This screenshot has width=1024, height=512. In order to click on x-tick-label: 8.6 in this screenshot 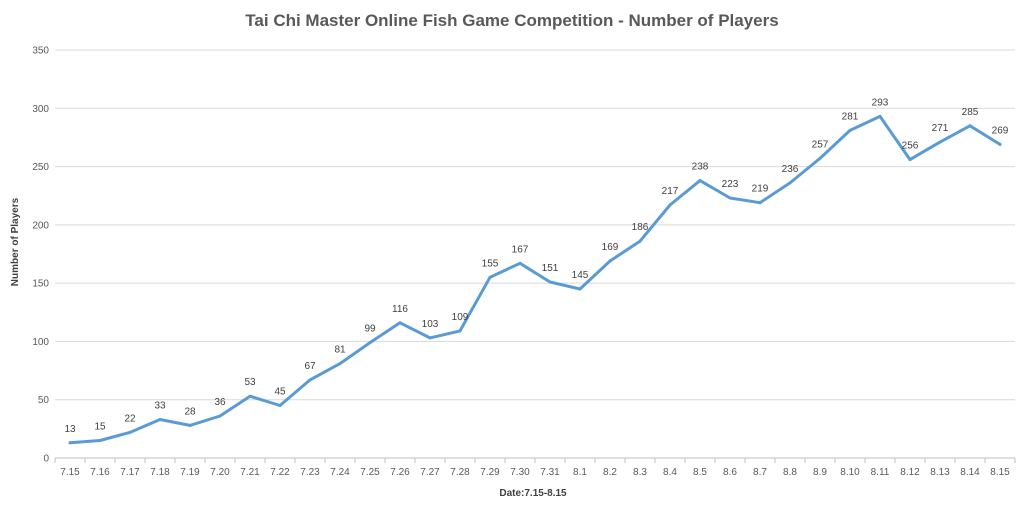, I will do `click(730, 472)`.